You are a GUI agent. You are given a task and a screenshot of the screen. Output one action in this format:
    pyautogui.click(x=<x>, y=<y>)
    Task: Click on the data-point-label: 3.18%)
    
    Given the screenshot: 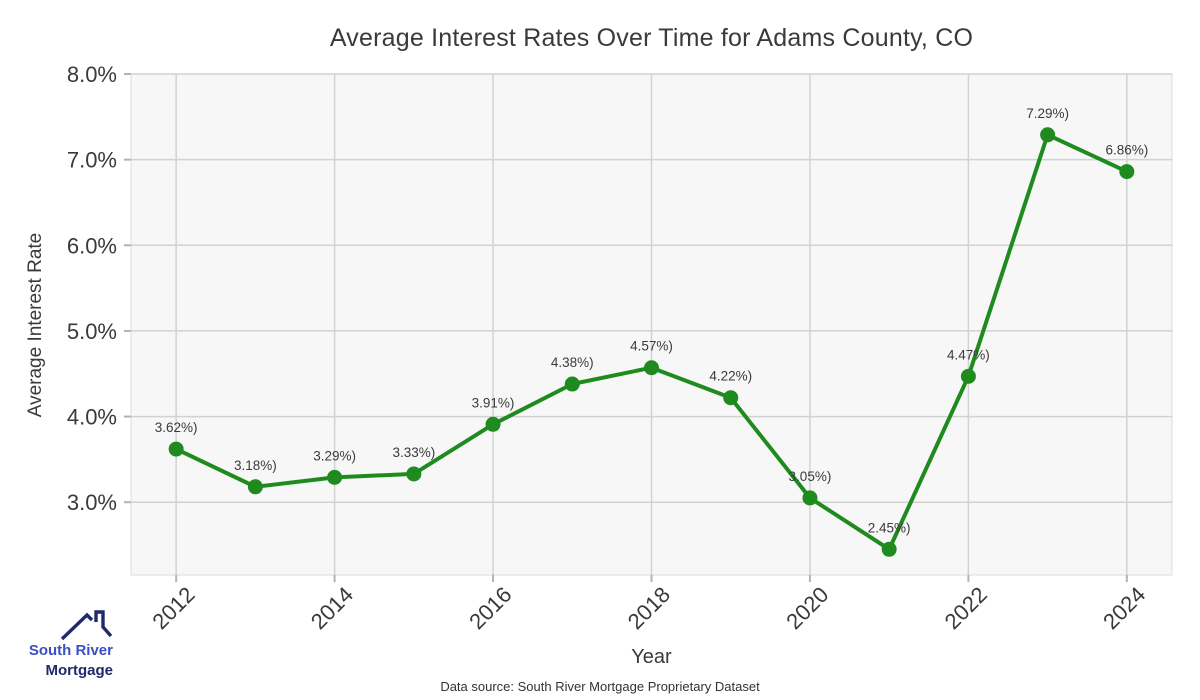 What is the action you would take?
    pyautogui.click(x=255, y=465)
    